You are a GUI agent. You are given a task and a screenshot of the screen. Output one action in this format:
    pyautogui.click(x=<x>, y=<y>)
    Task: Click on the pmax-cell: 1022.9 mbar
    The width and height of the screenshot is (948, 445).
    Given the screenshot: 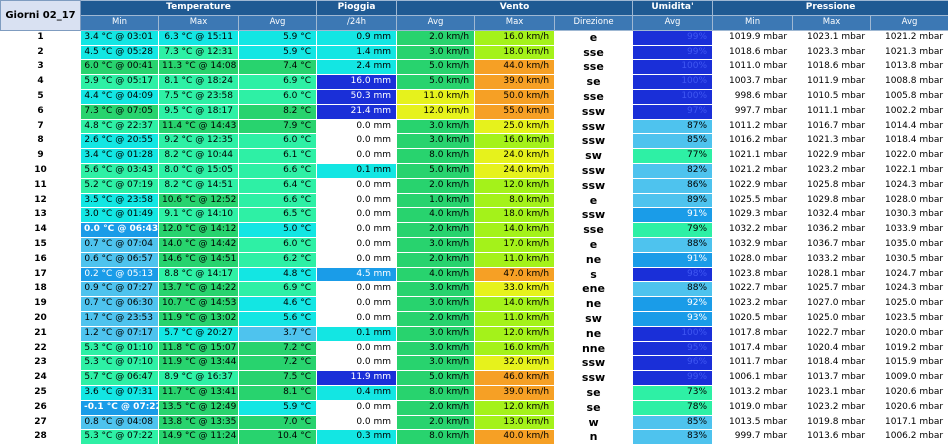 What is the action you would take?
    pyautogui.click(x=832, y=156)
    